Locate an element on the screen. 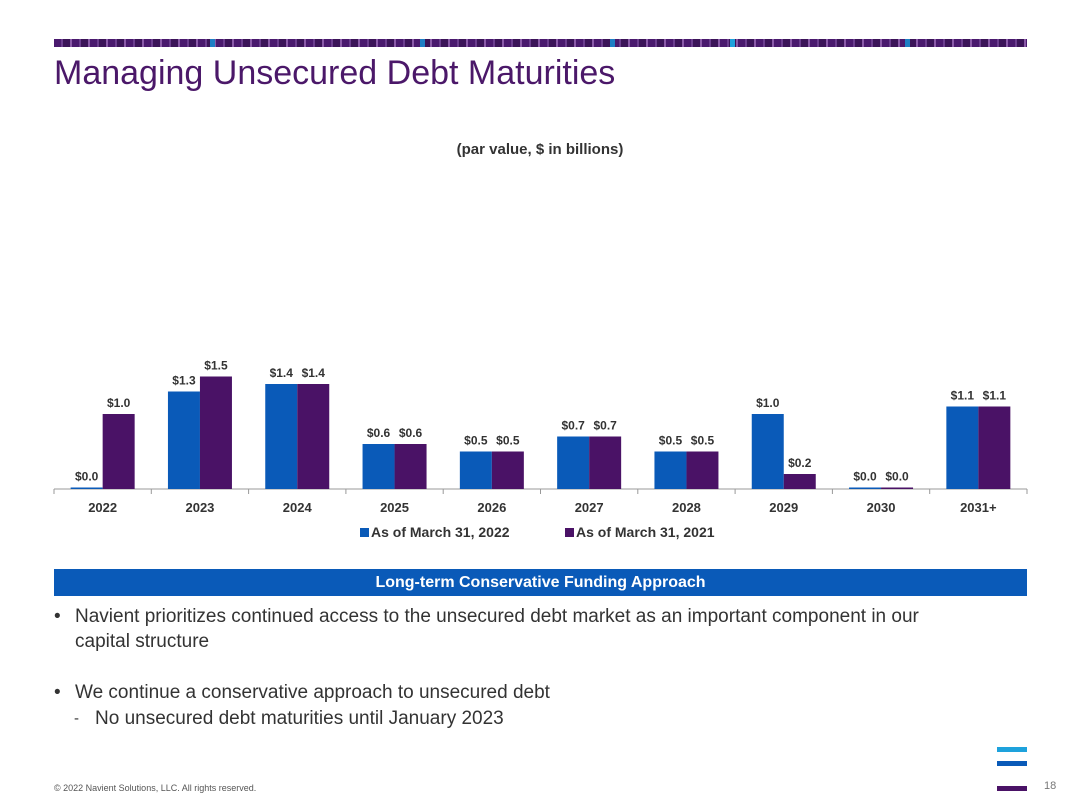 The image size is (1080, 810). data-label: $0.2 is located at coordinates (800, 463).